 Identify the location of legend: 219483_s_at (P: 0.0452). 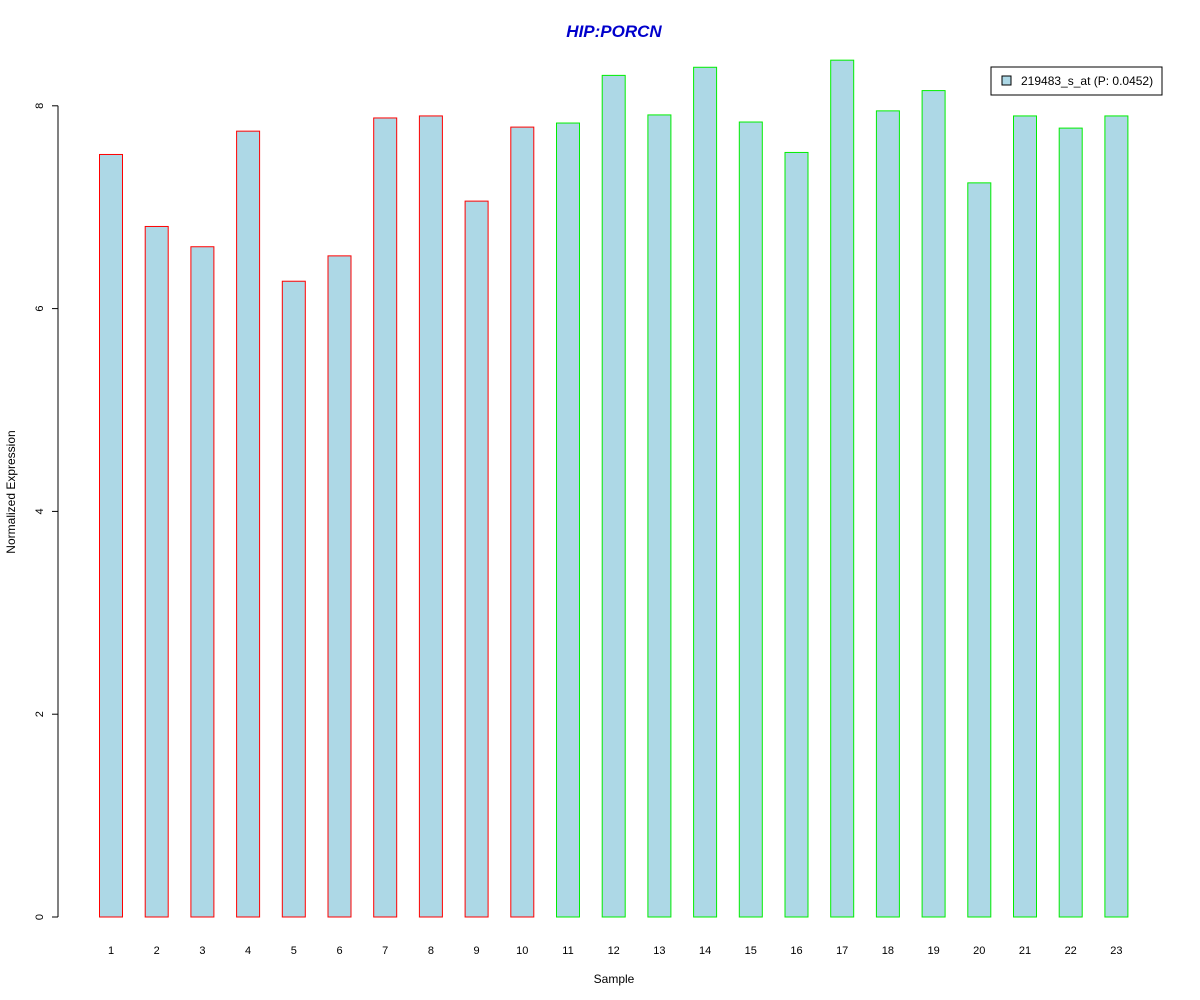
(1076, 81).